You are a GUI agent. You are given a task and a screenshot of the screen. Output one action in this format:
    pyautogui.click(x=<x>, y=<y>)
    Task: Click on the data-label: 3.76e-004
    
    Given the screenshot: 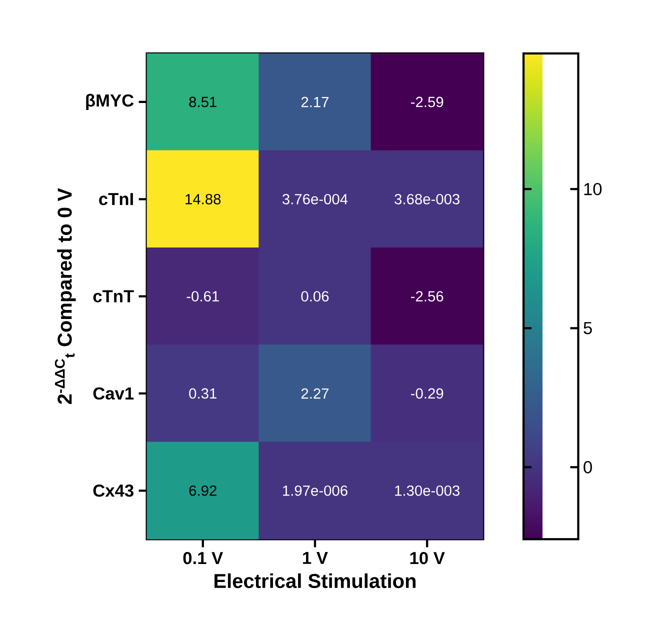 What is the action you would take?
    pyautogui.click(x=315, y=199)
    